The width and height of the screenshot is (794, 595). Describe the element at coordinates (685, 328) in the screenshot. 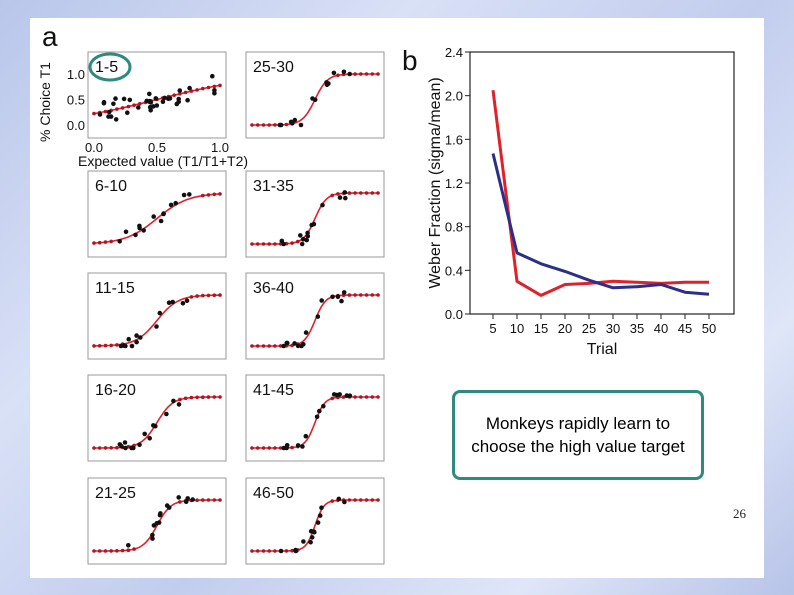

I see `x-tick-label: 45` at that location.